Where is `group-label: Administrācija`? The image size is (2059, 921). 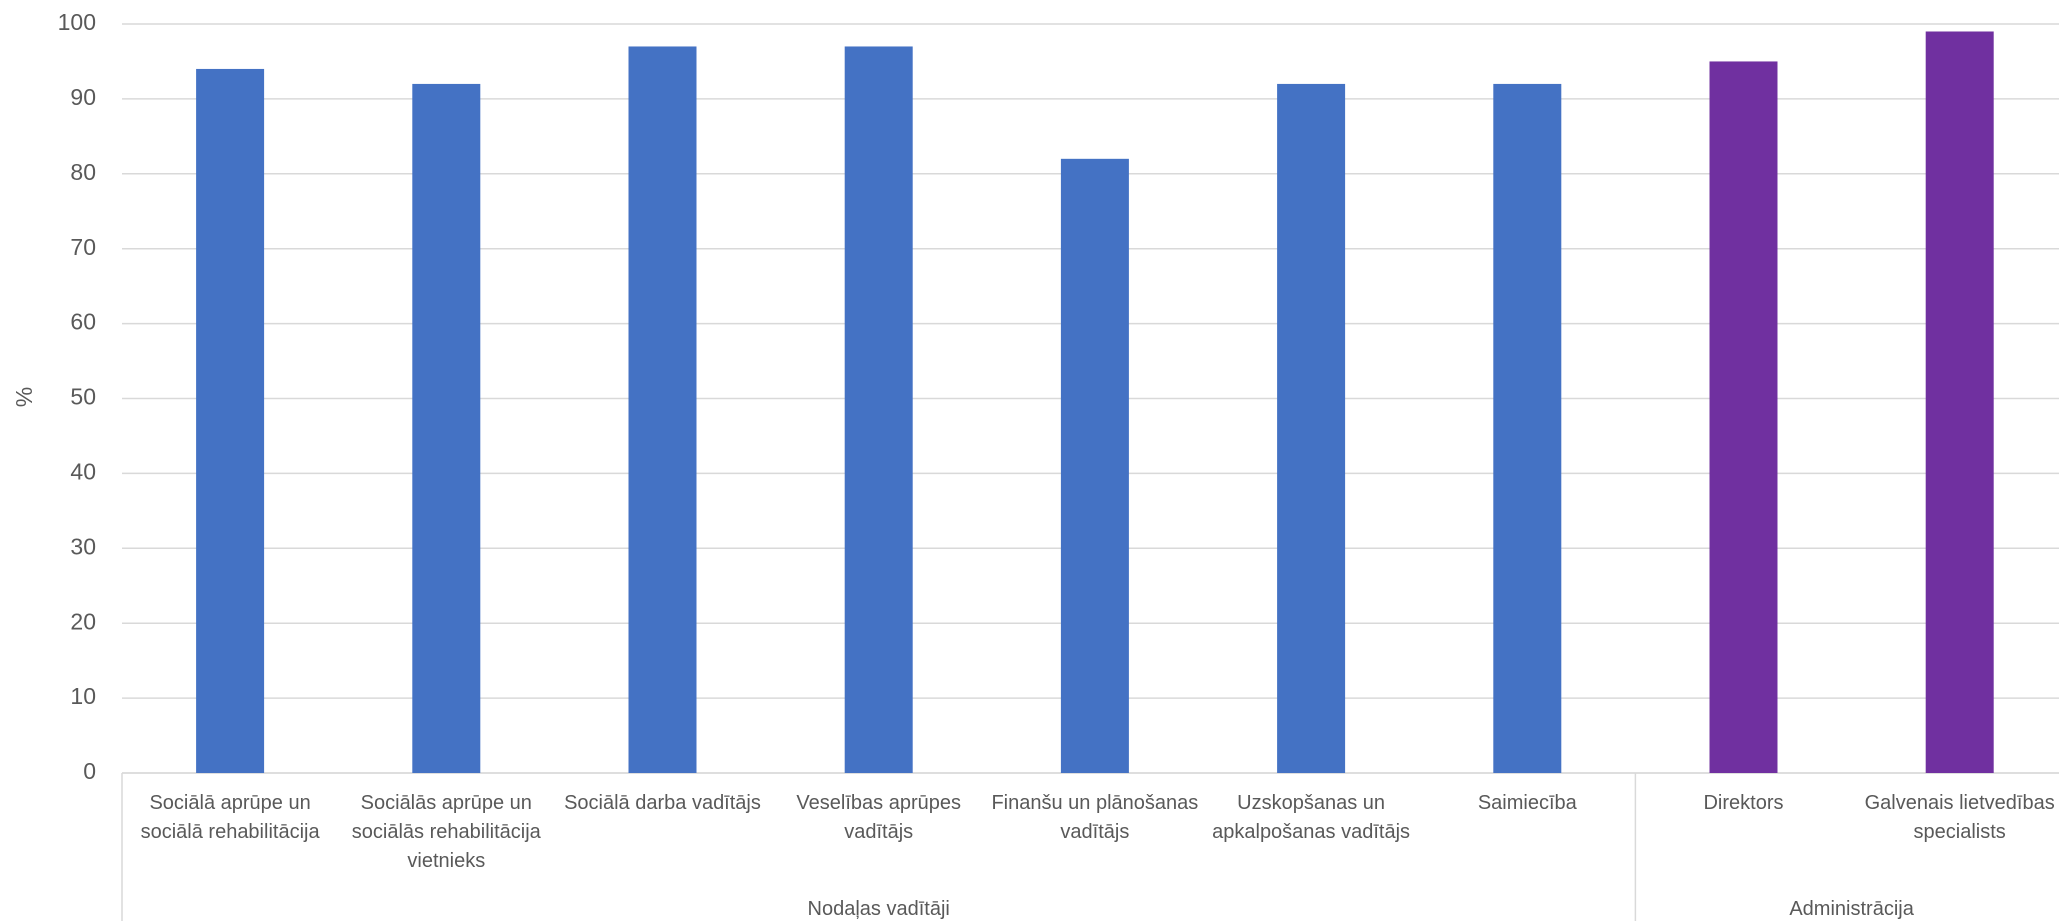
group-label: Administrācija is located at coordinates (1851, 909).